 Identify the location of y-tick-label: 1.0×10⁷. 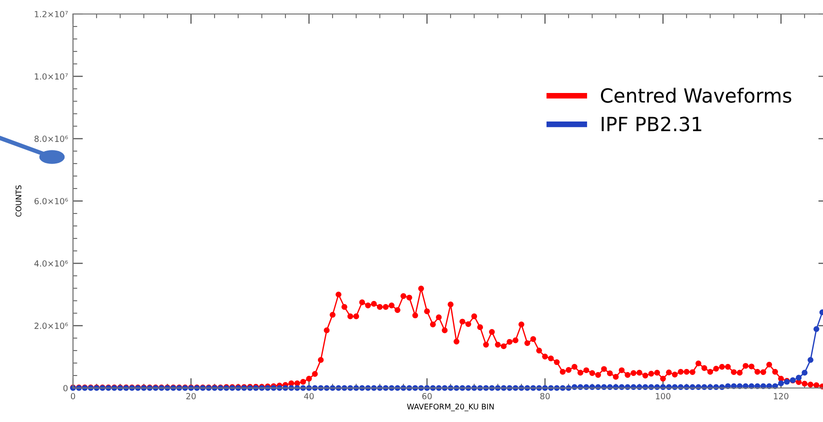
(51, 76).